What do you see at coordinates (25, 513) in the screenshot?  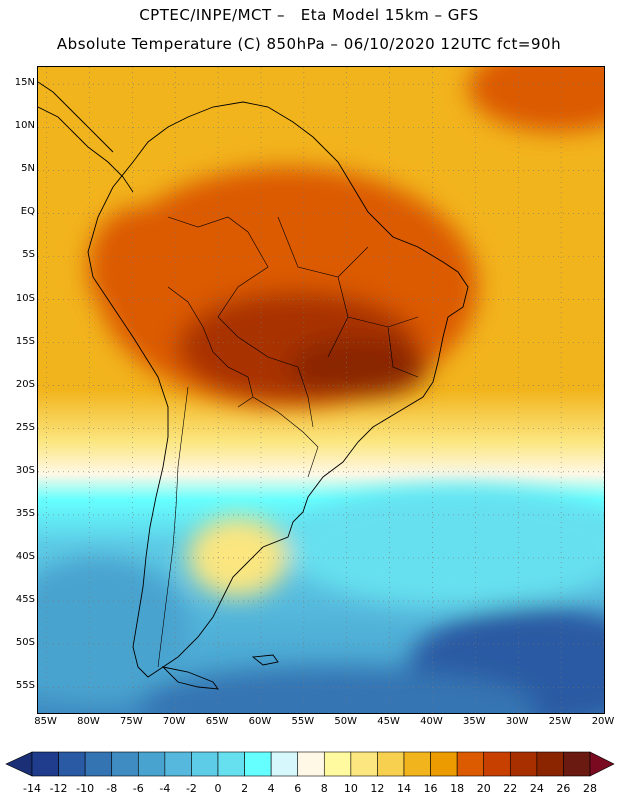 I see `lat-label: 35S` at bounding box center [25, 513].